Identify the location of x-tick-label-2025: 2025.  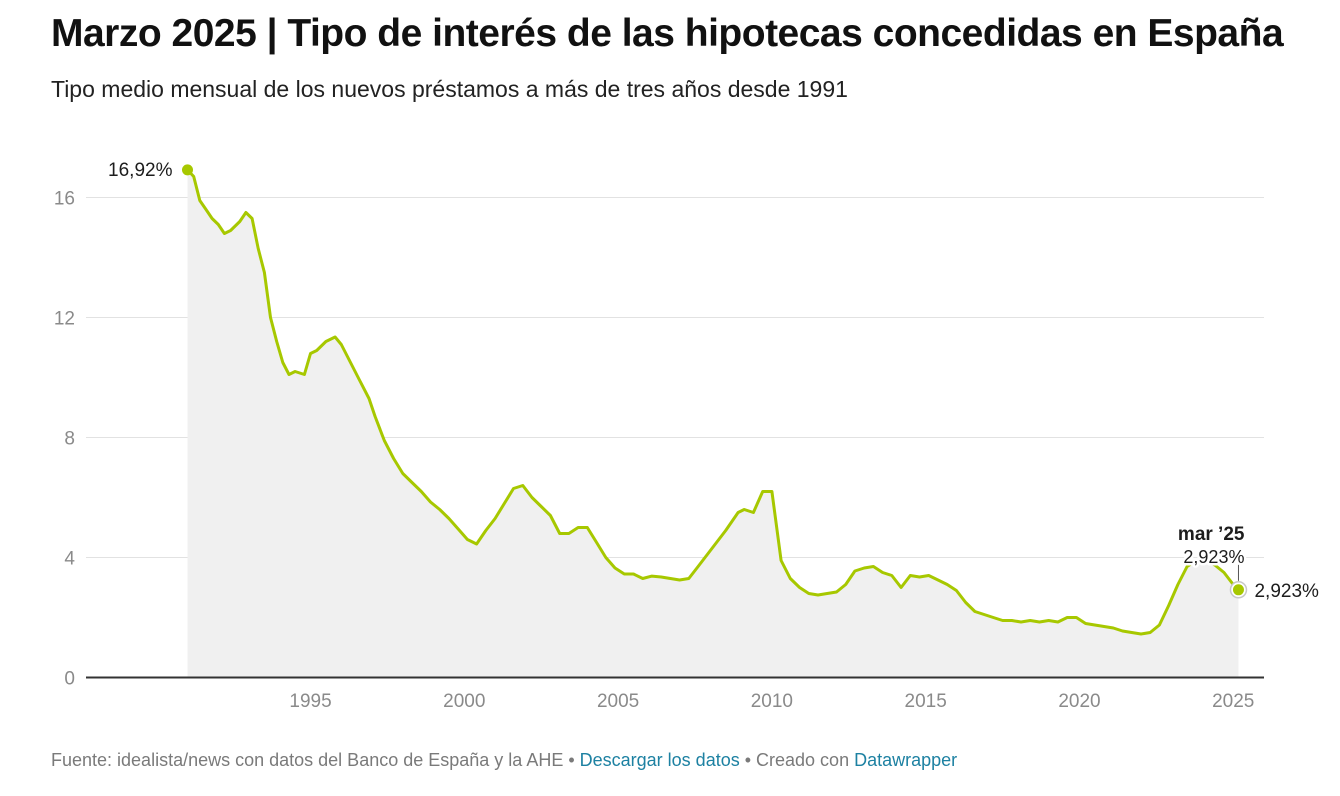
(1233, 701).